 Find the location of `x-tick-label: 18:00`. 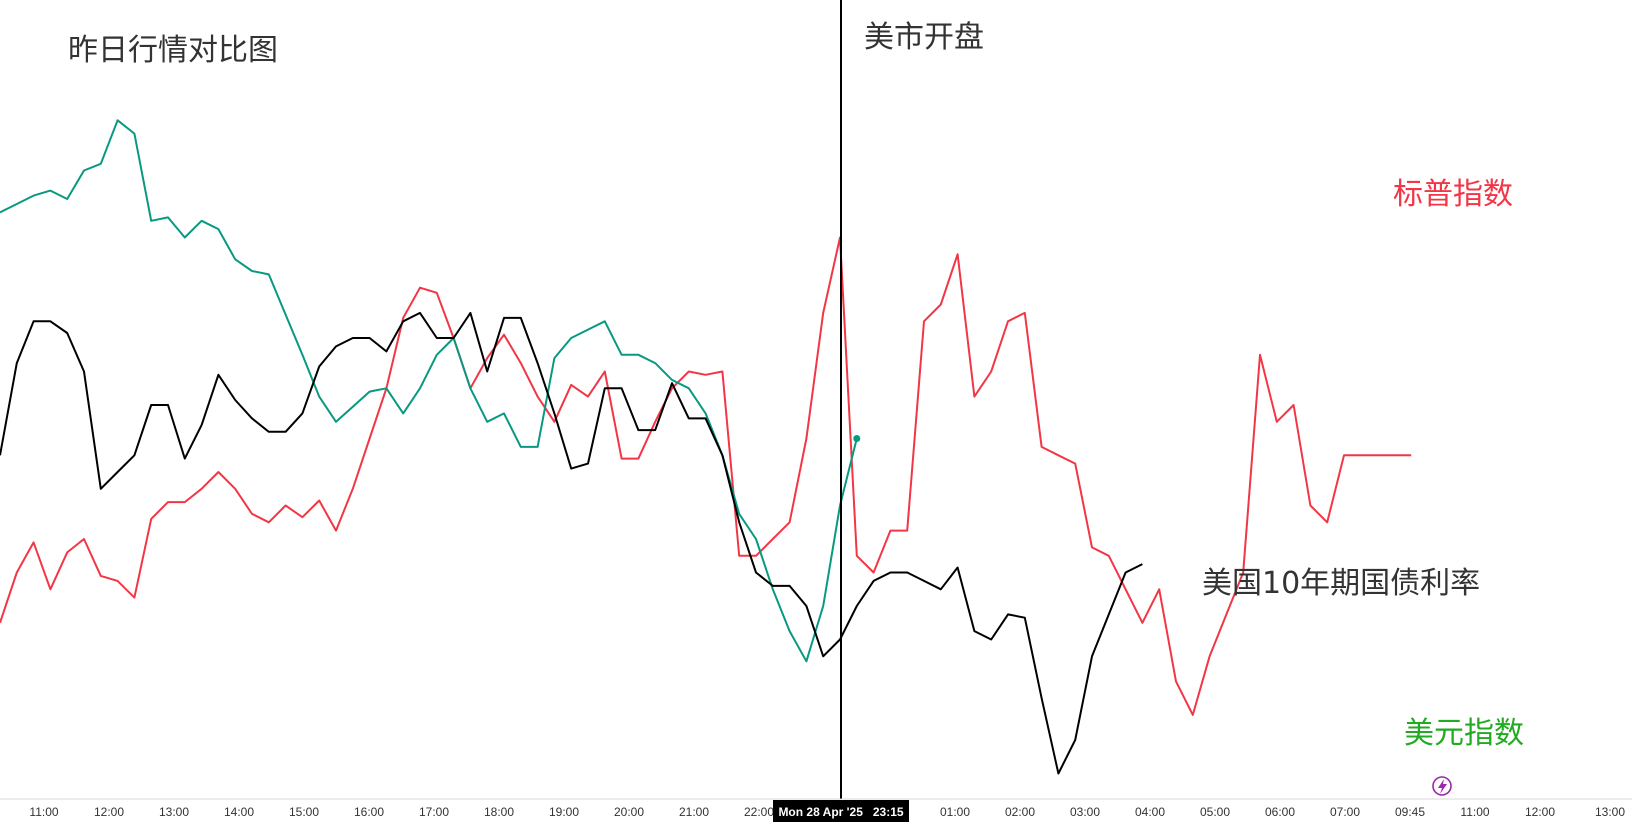

x-tick-label: 18:00 is located at coordinates (499, 812).